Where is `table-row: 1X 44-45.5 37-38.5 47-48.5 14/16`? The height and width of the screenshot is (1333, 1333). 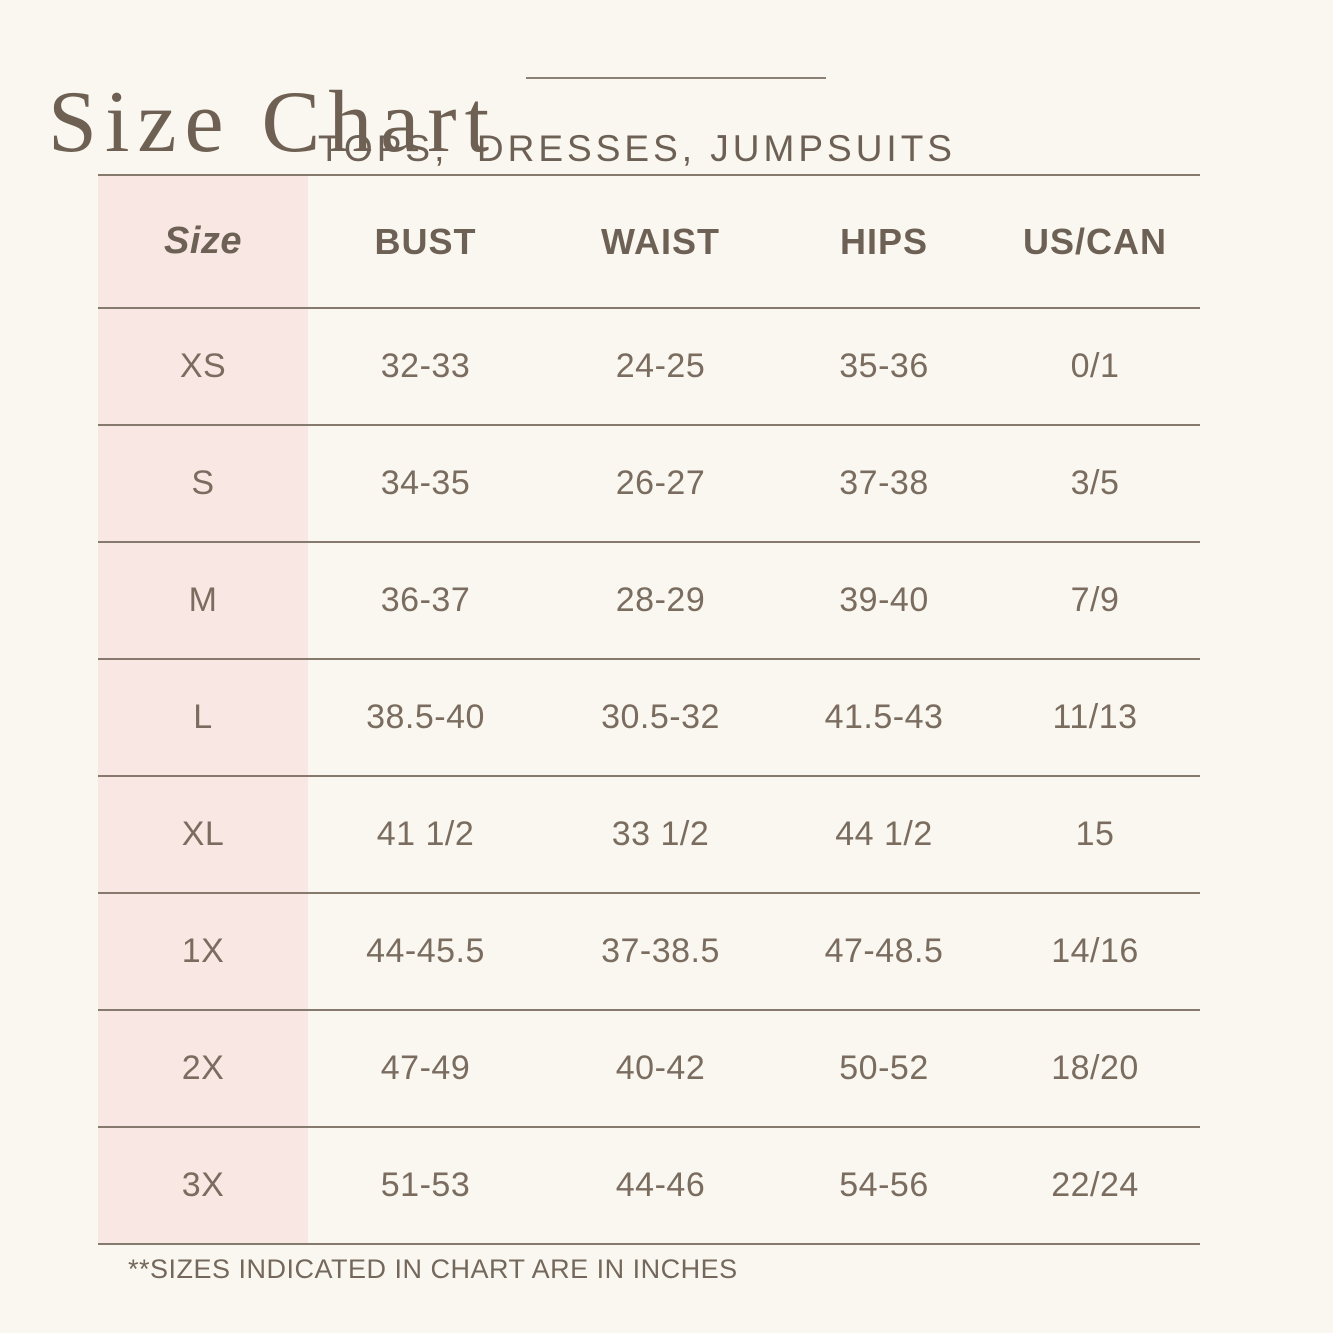 table-row: 1X 44-45.5 37-38.5 47-48.5 14/16 is located at coordinates (649, 951).